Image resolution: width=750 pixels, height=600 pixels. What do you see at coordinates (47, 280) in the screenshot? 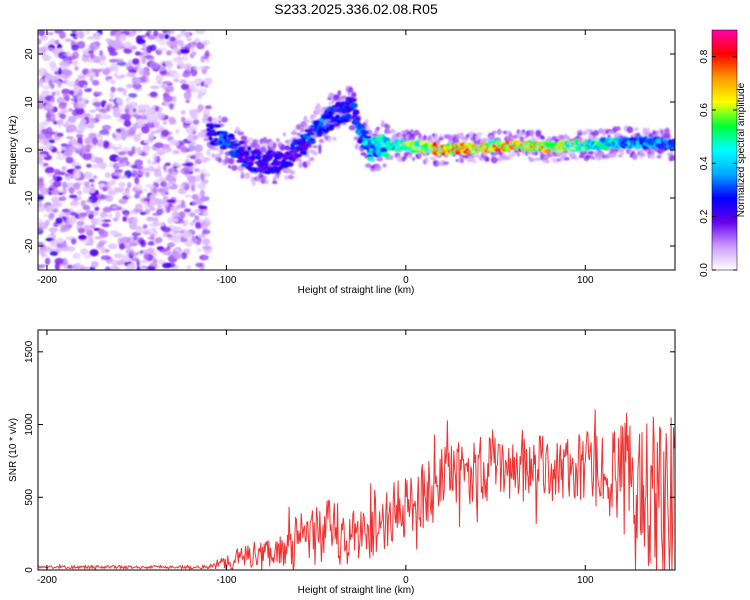
I see `x-tick-label: -200` at bounding box center [47, 280].